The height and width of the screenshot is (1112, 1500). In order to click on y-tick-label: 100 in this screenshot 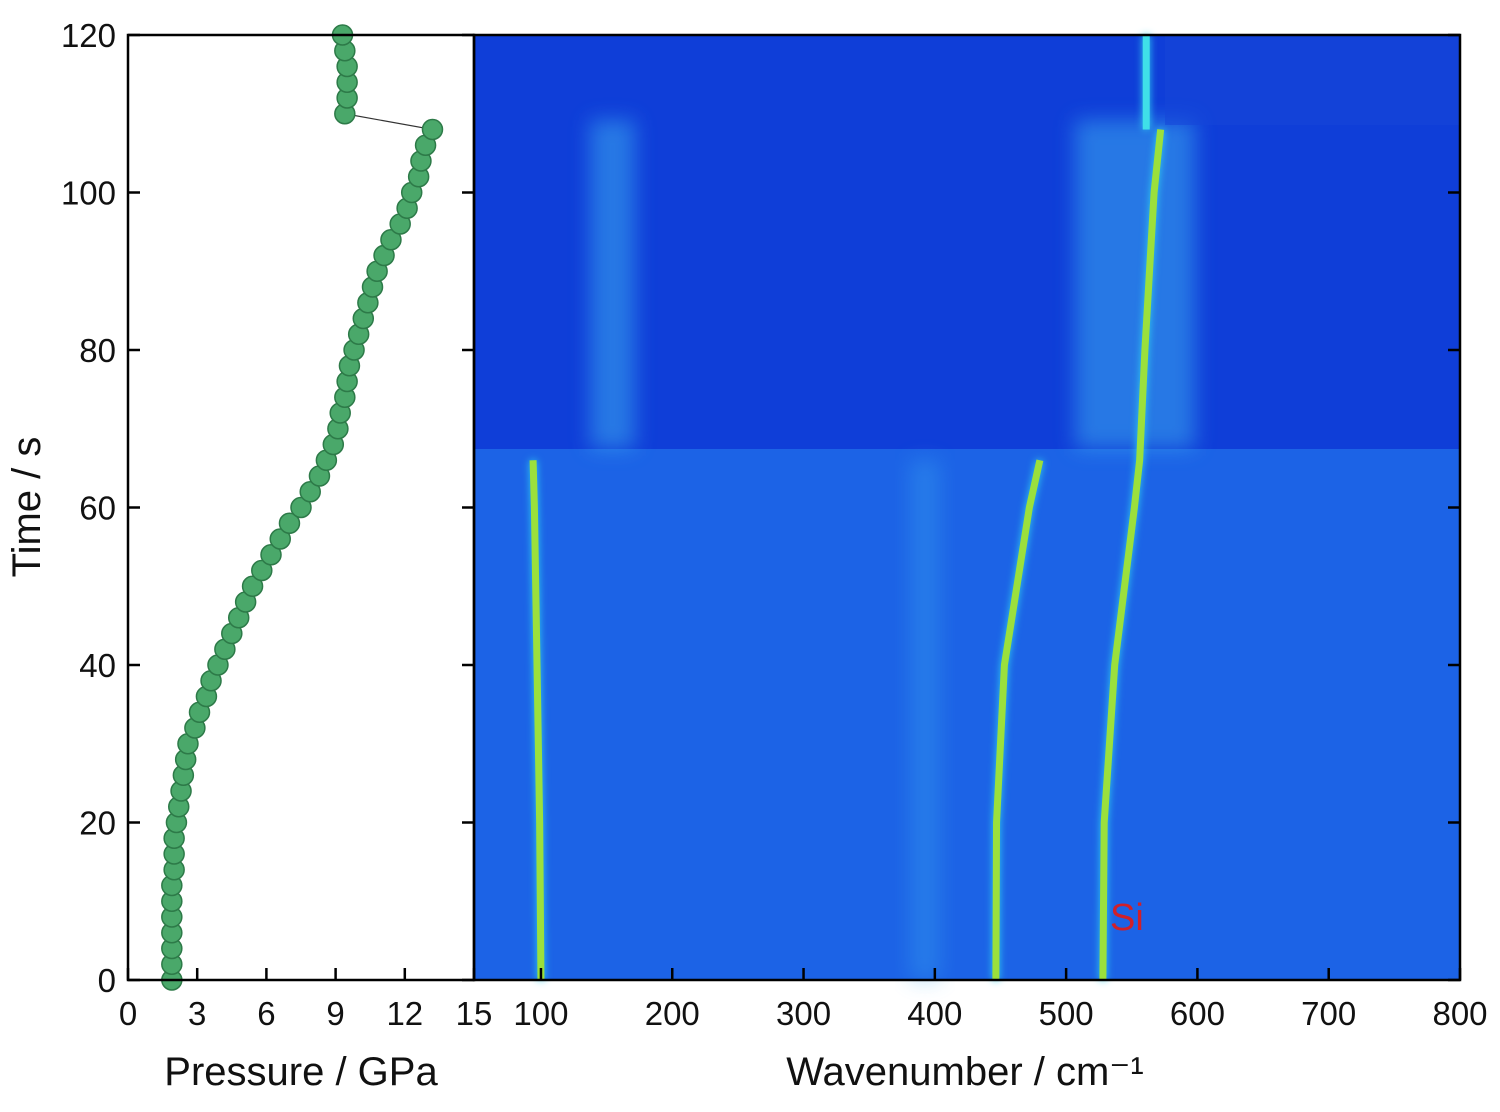, I will do `click(88, 193)`.